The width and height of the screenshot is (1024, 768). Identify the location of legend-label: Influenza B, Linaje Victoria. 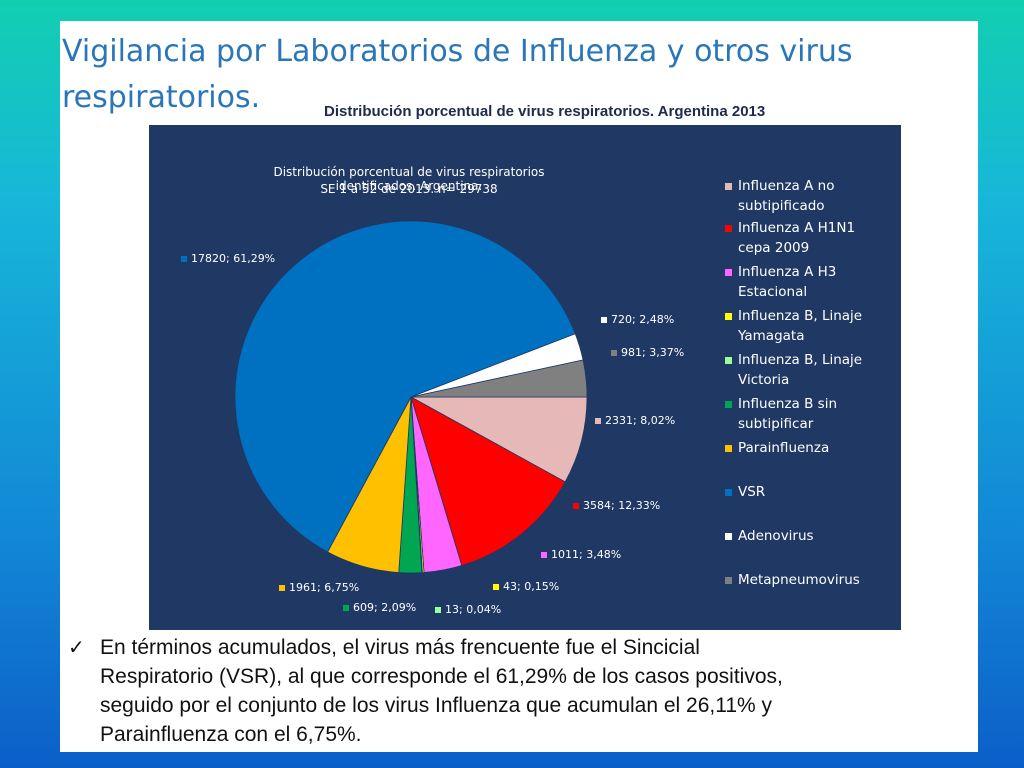
(800, 370).